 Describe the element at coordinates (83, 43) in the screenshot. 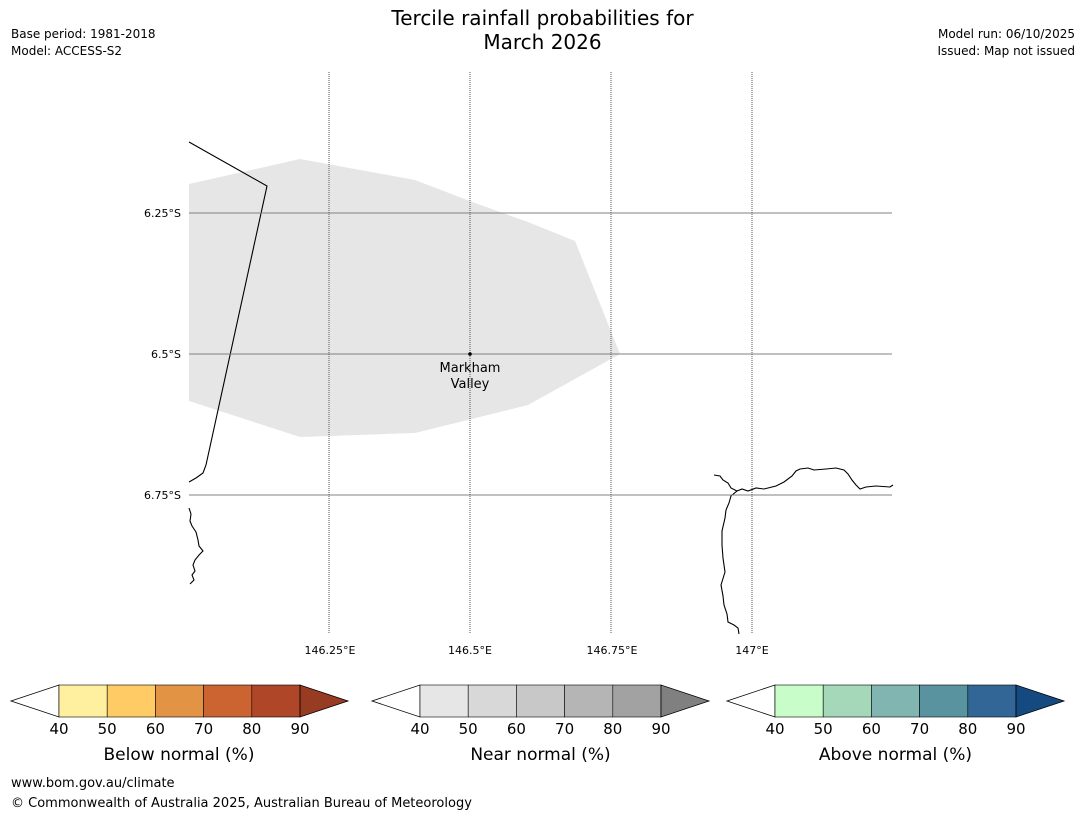

I see `header-left: Base period: 1981-2018 Model: ACCESS-S2` at that location.